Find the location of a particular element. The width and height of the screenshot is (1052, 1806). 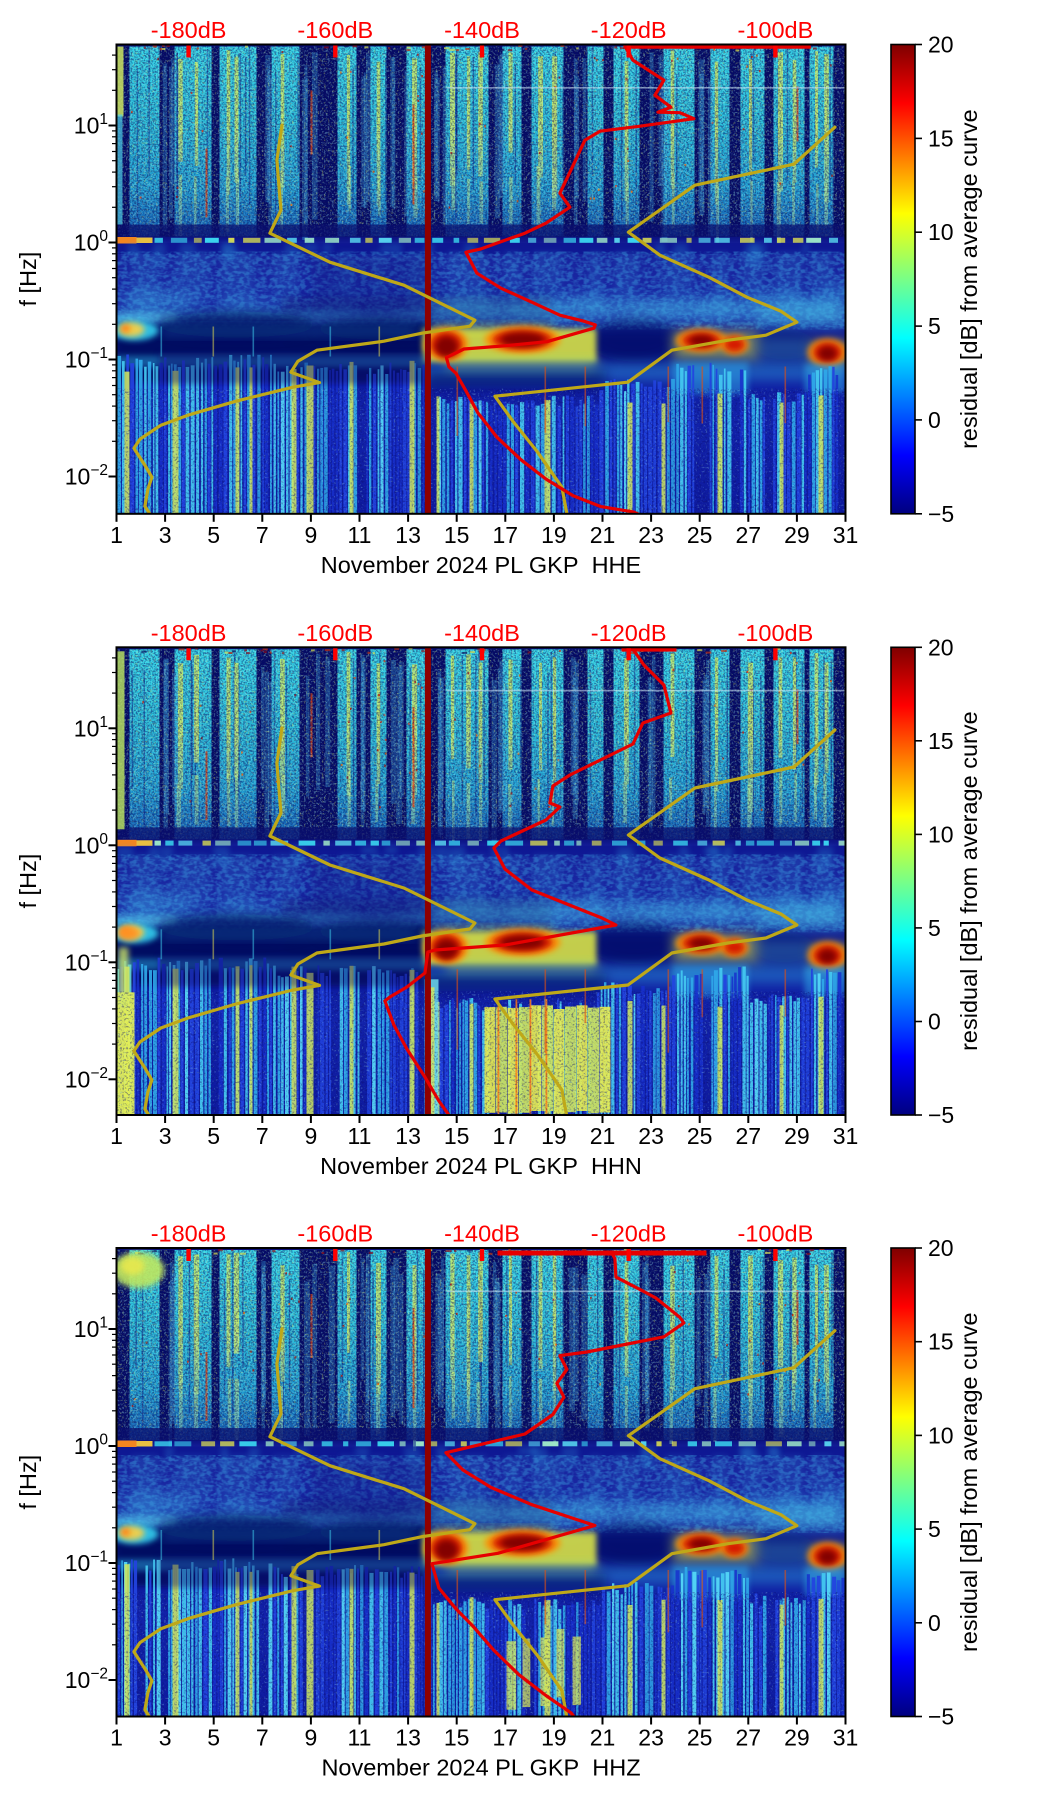

svg-text: November 2024 PL GKP HHZ is located at coordinates (480, 1768).